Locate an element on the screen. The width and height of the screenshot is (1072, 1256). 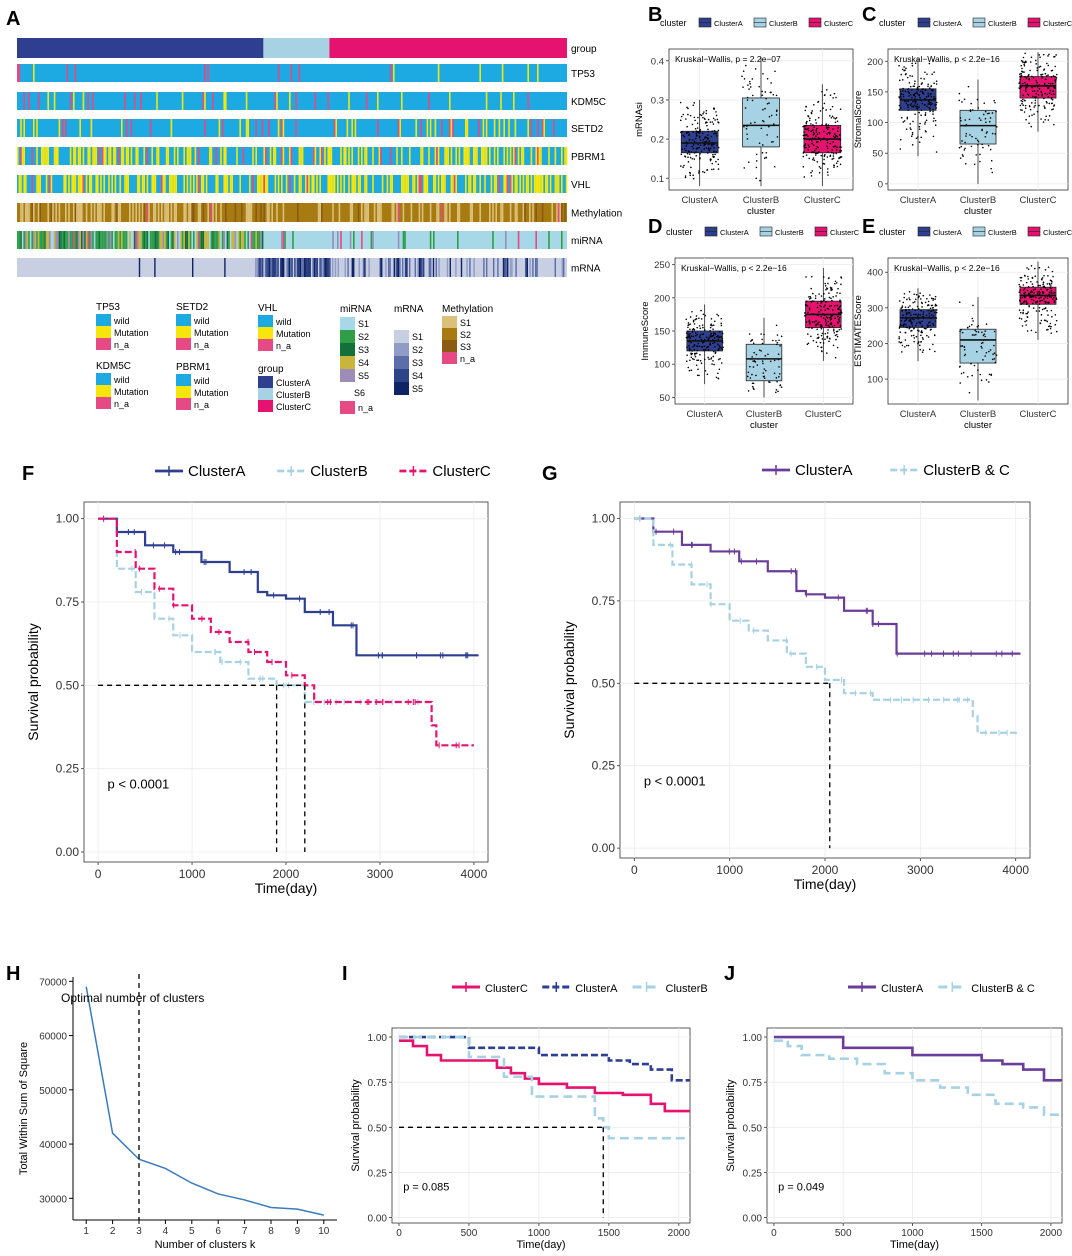
legend-item-label: ClusterC is located at coordinates (294, 407).